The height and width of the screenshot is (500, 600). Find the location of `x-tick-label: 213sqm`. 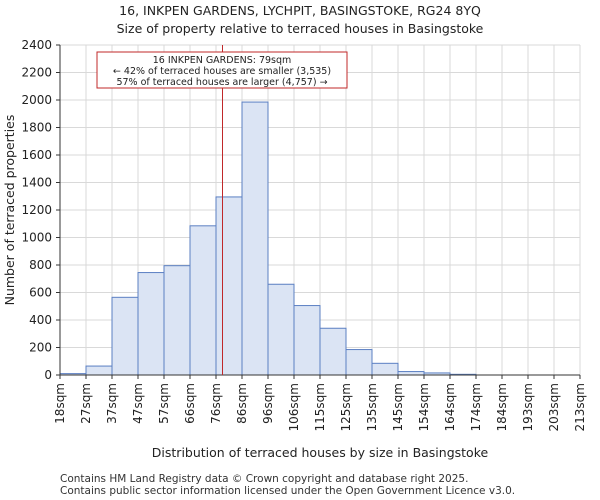

x-tick-label: 213sqm is located at coordinates (580, 407).